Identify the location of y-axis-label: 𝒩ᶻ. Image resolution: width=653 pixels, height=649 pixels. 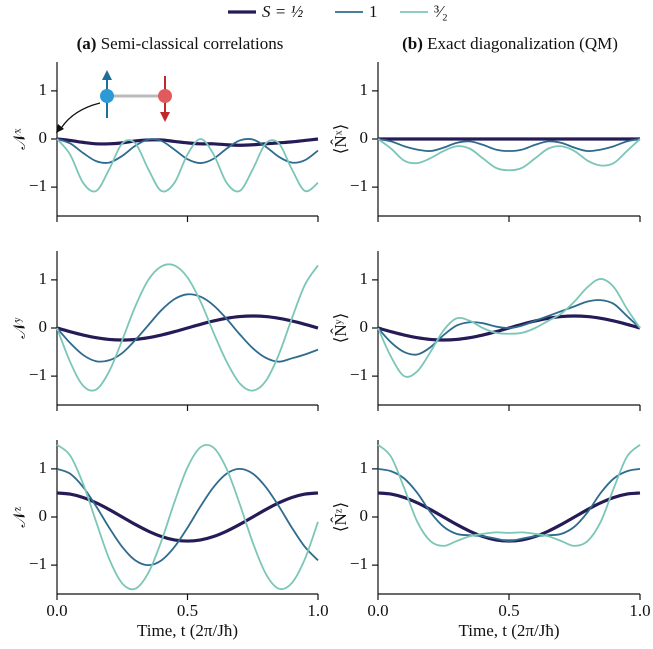
(19, 516).